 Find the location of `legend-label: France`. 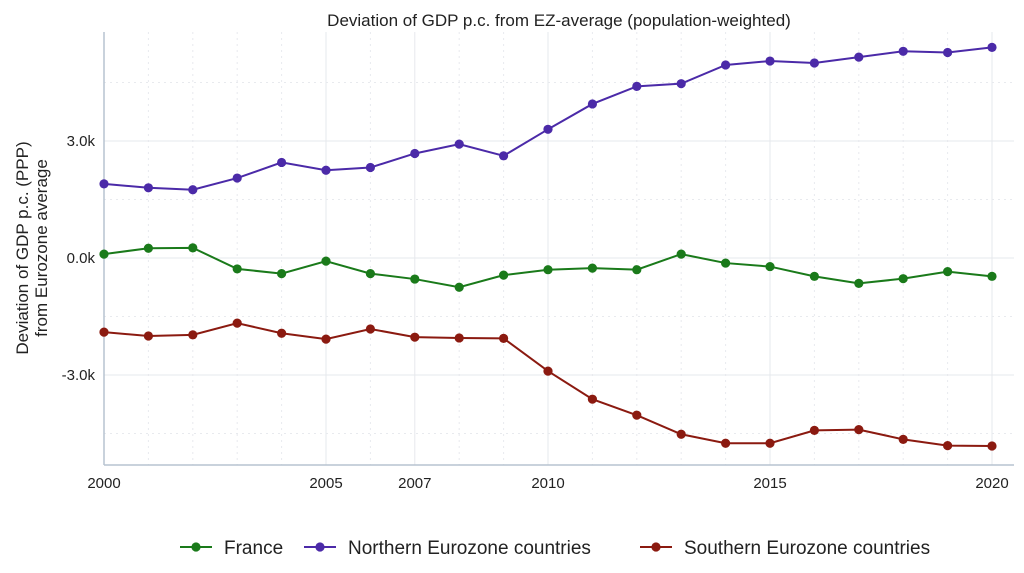

legend-label: France is located at coordinates (253, 548).